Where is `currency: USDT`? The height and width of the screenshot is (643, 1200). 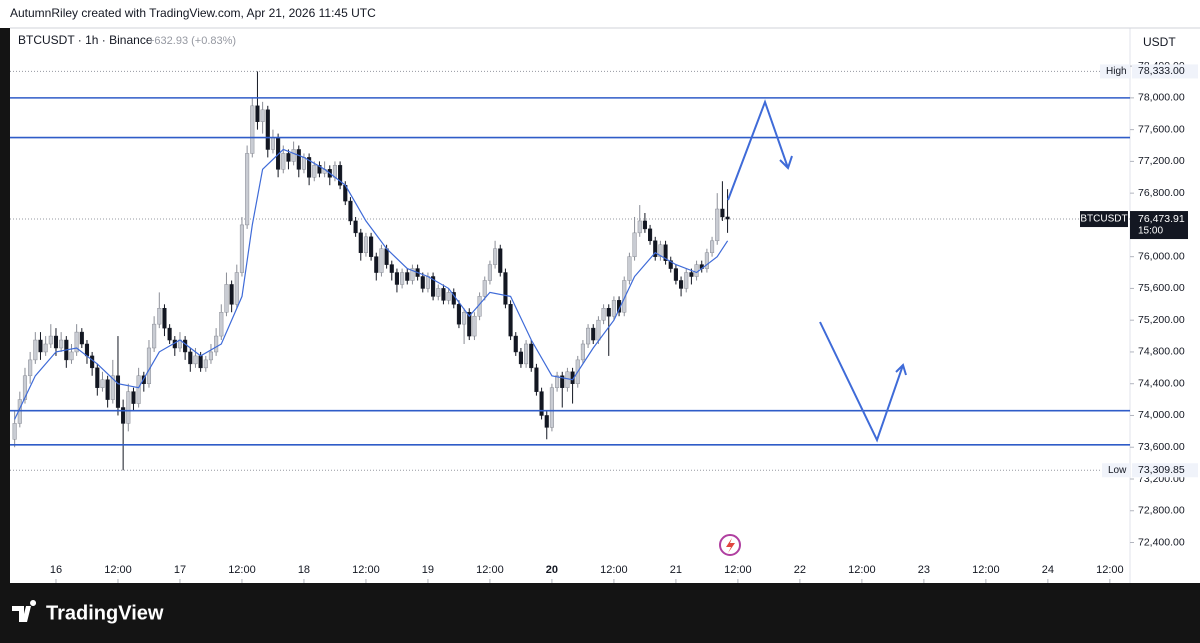 currency: USDT is located at coordinates (1159, 42).